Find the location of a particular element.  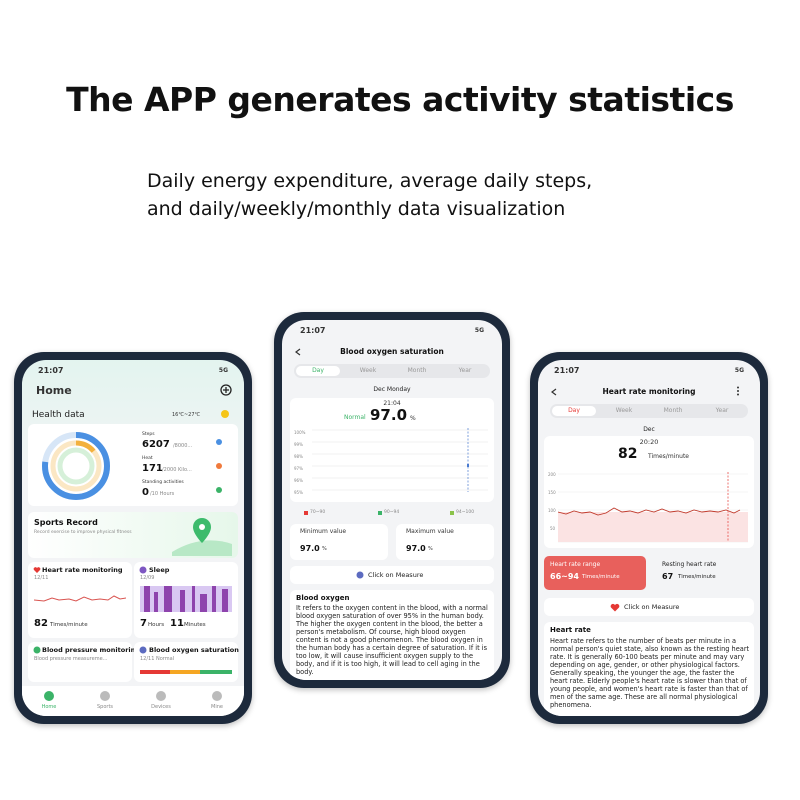

sleep-bars is located at coordinates (186, 599).